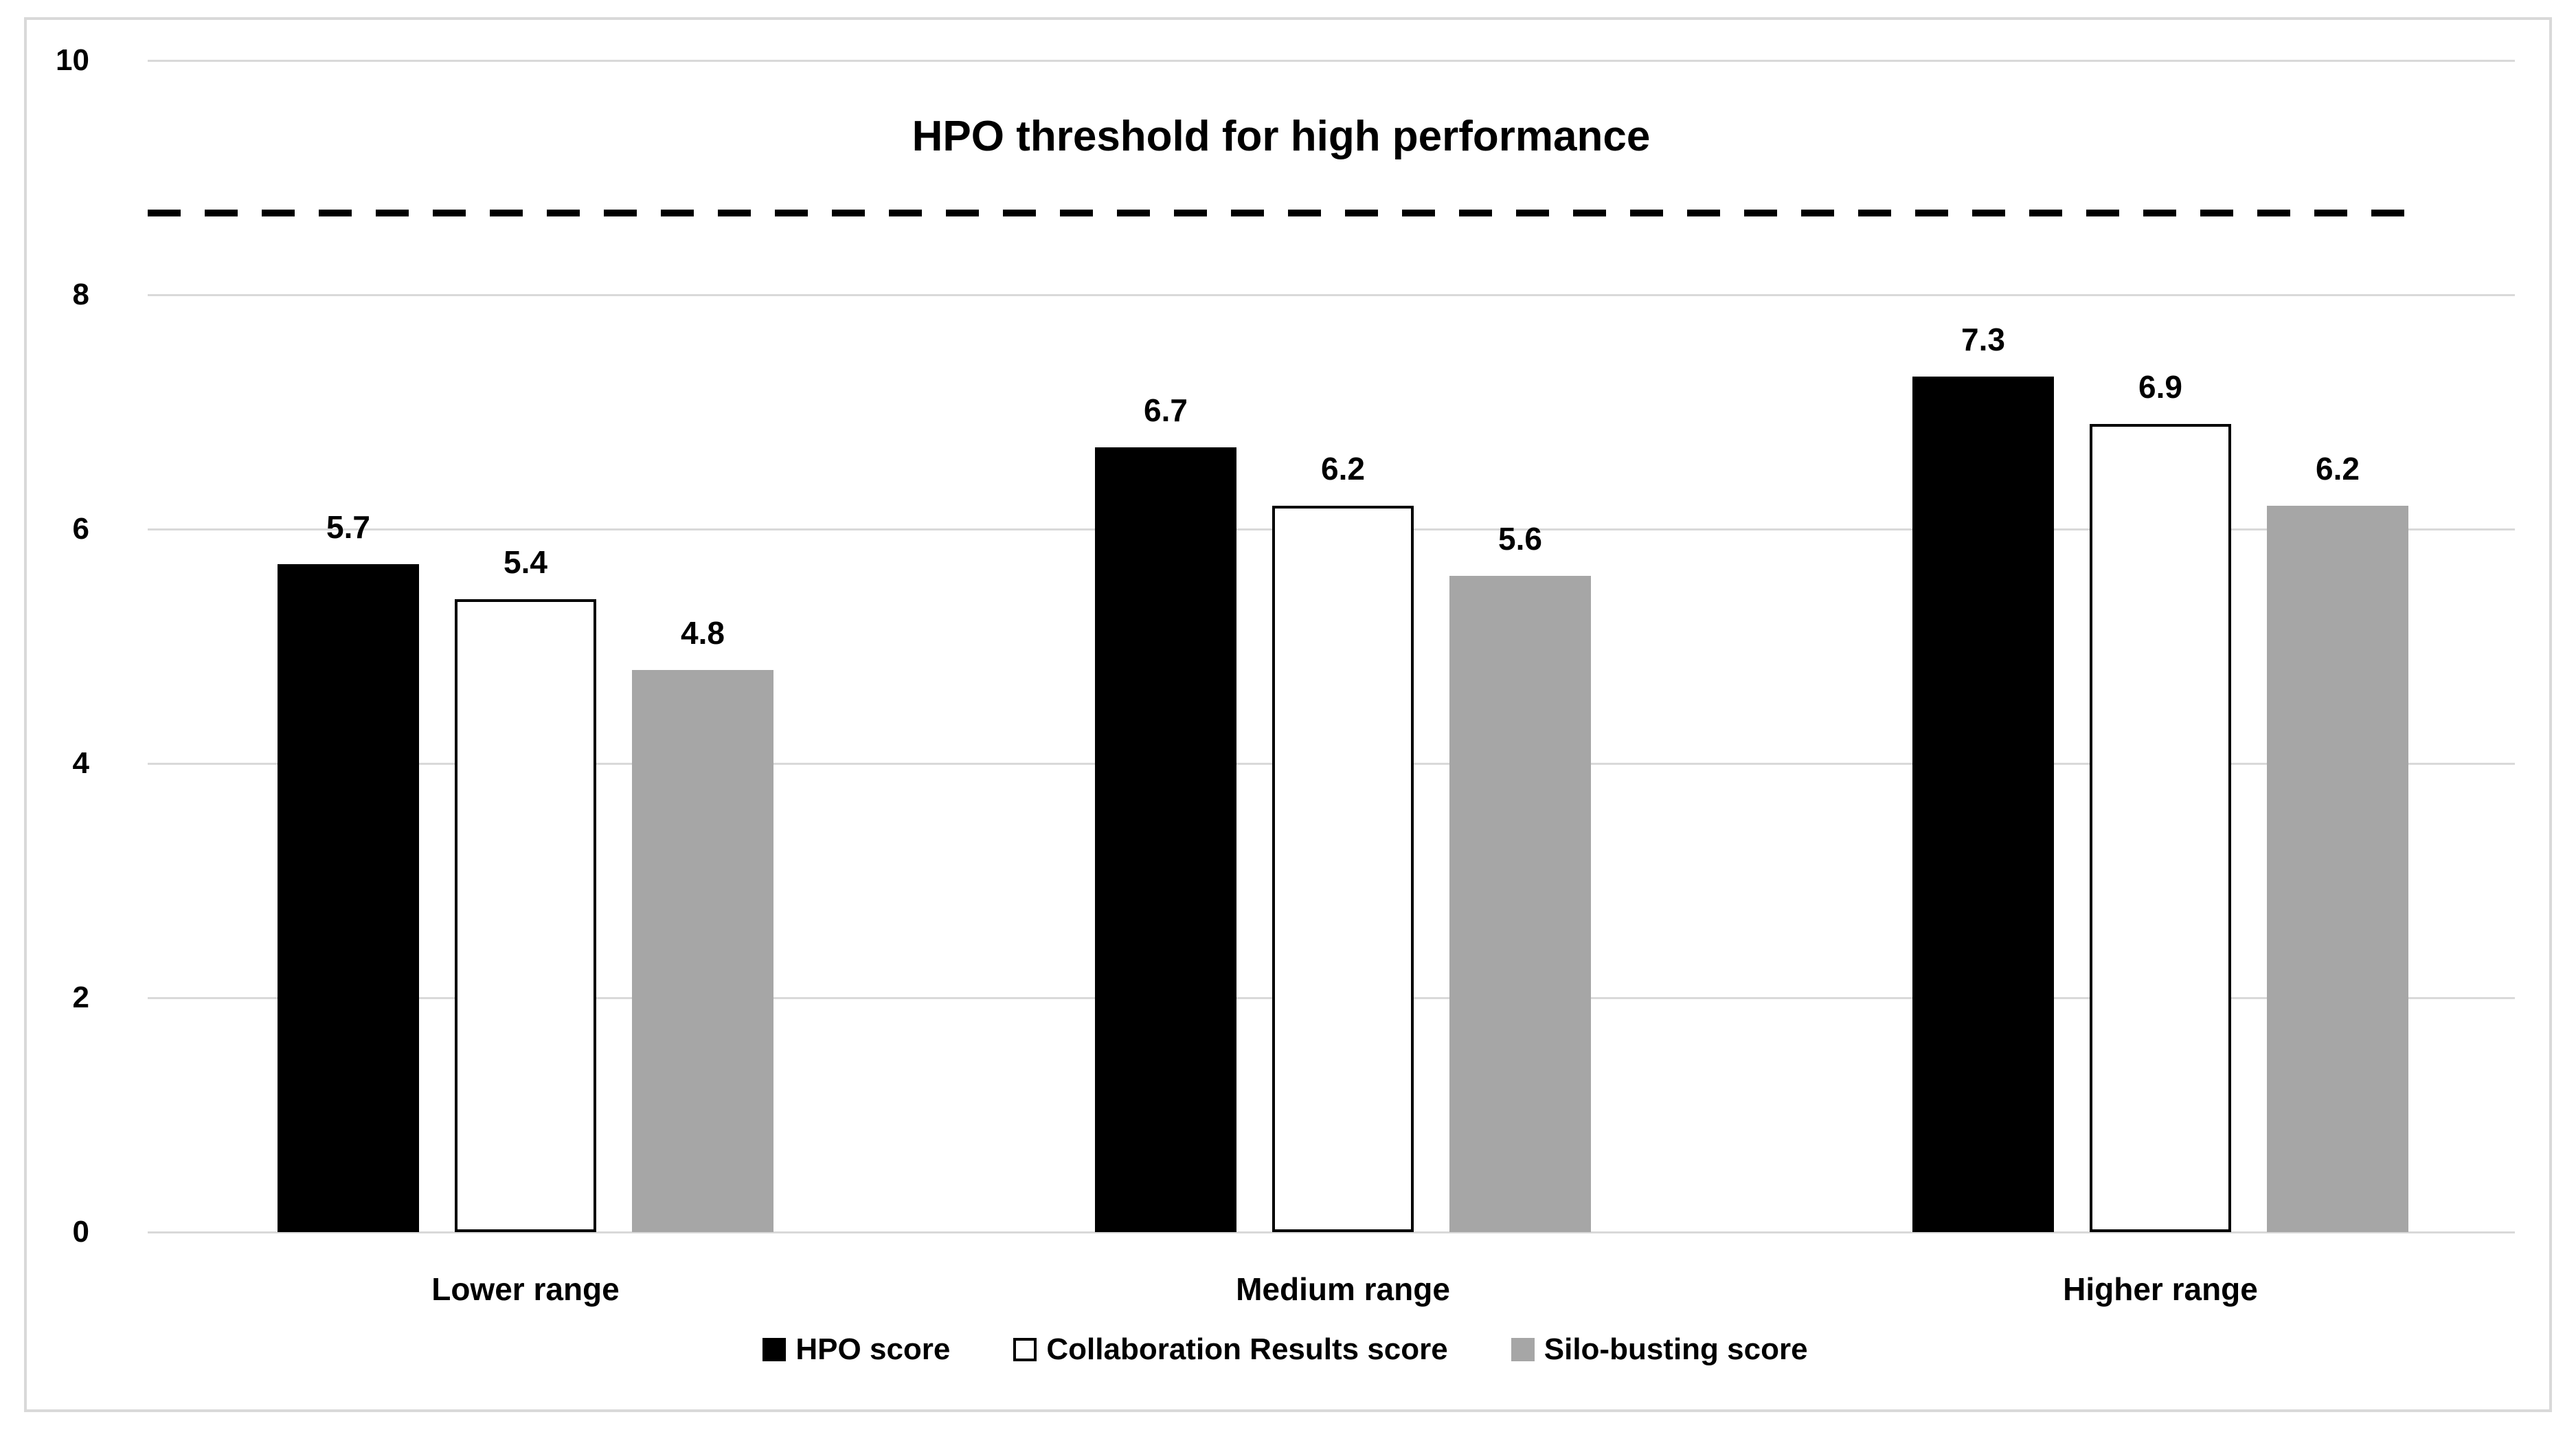  Describe the element at coordinates (80, 997) in the screenshot. I see `y-axis-tick-label: 2` at that location.